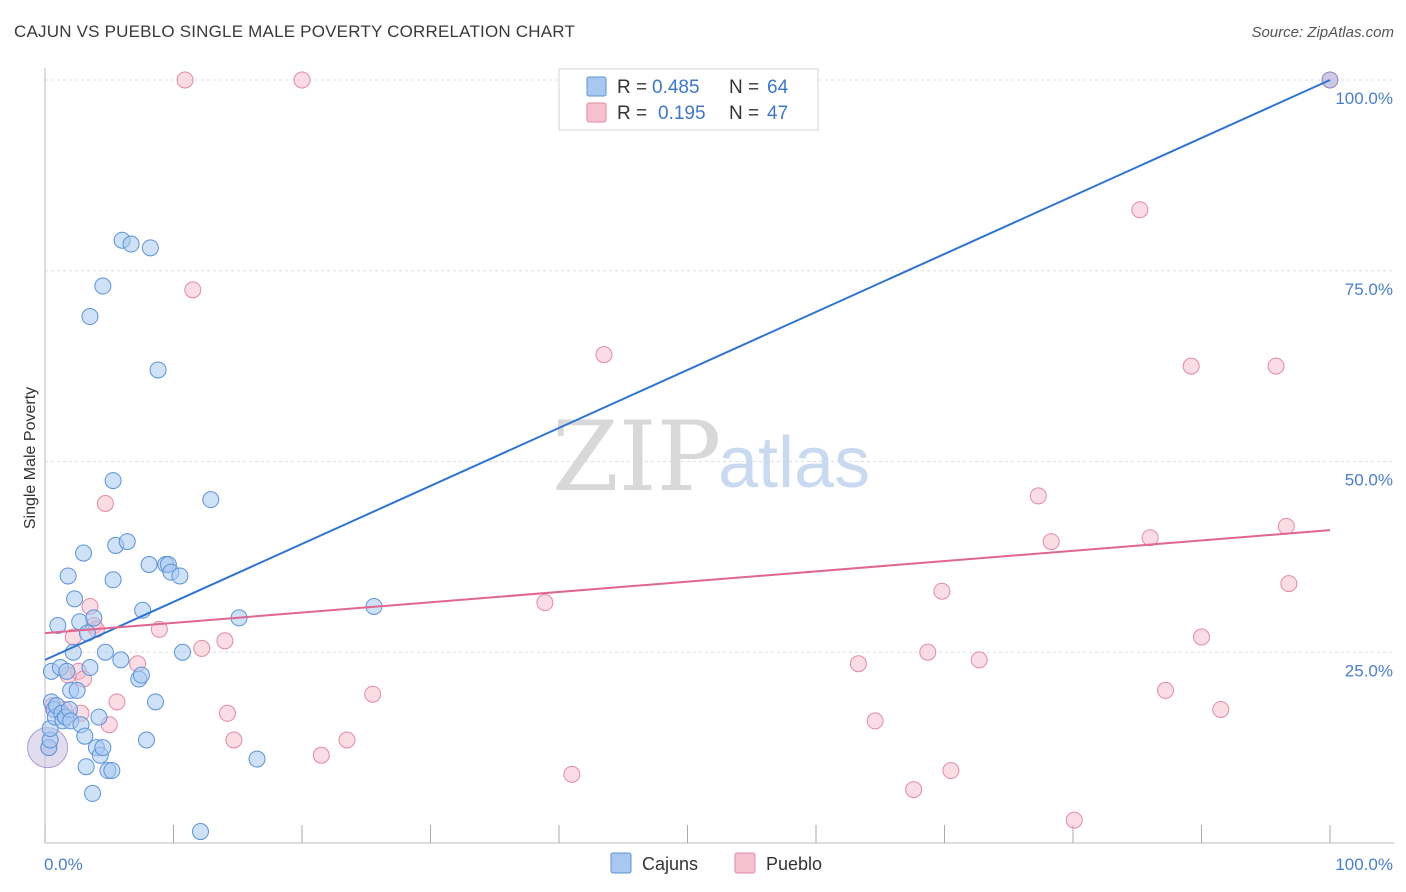 The height and width of the screenshot is (892, 1406). I want to click on legend-n-value: 47, so click(777, 113).